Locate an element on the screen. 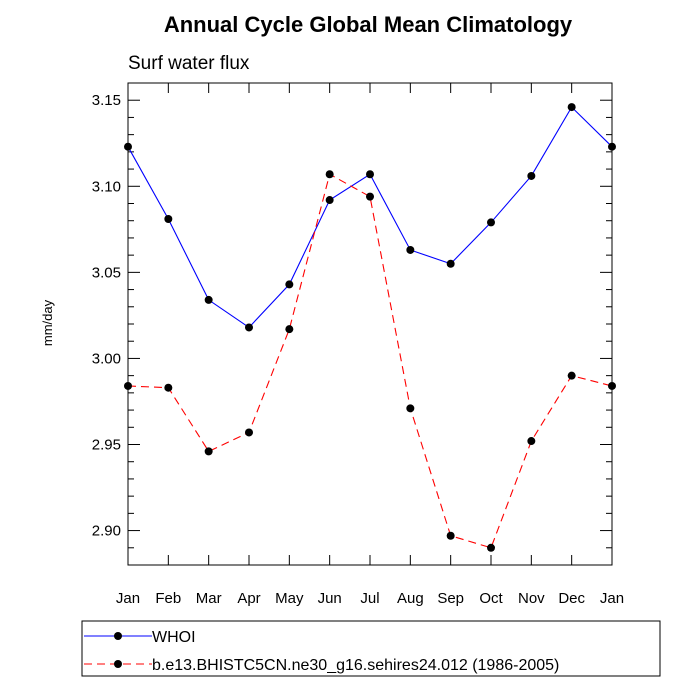 The image size is (700, 700). x-tick-label: Aug is located at coordinates (410, 598).